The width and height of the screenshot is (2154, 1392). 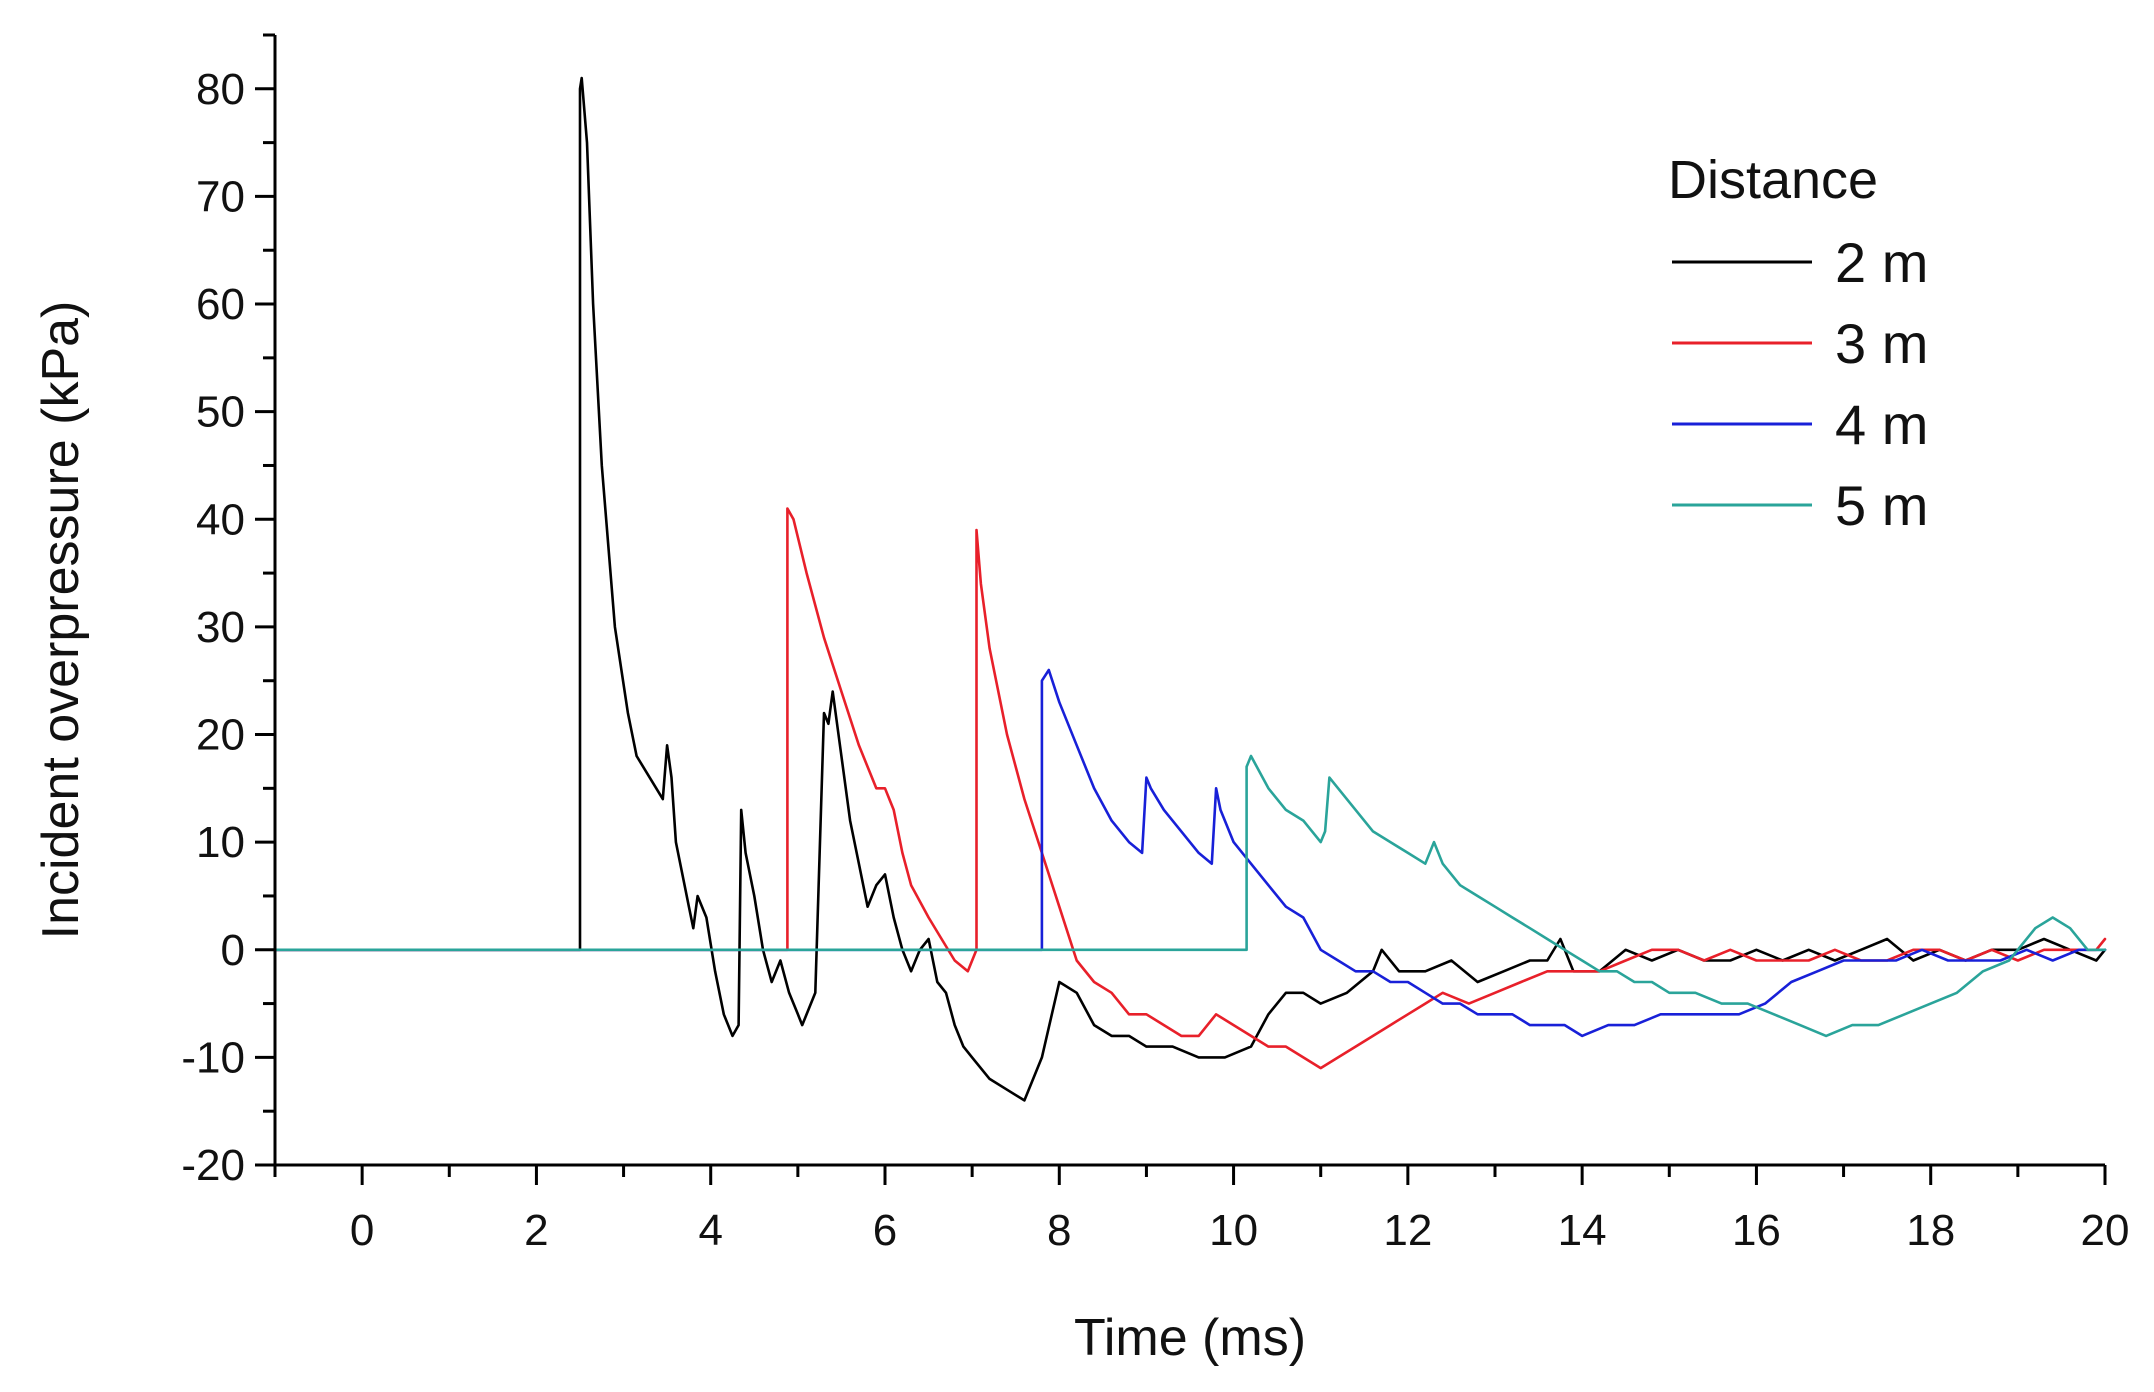 I want to click on x-tick-label: 6, so click(x=885, y=1230).